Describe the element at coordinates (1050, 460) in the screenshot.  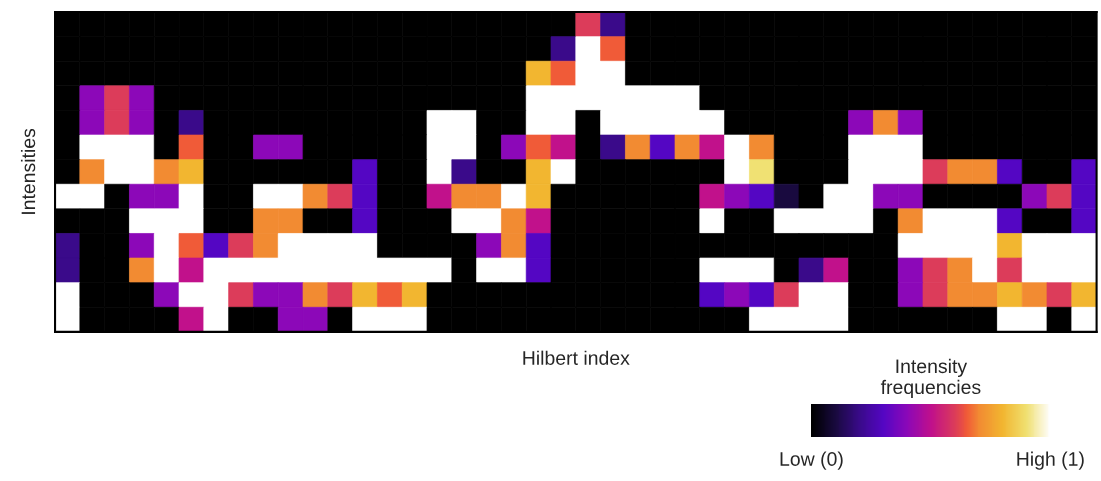
I see `color-bar-label: High (1)` at that location.